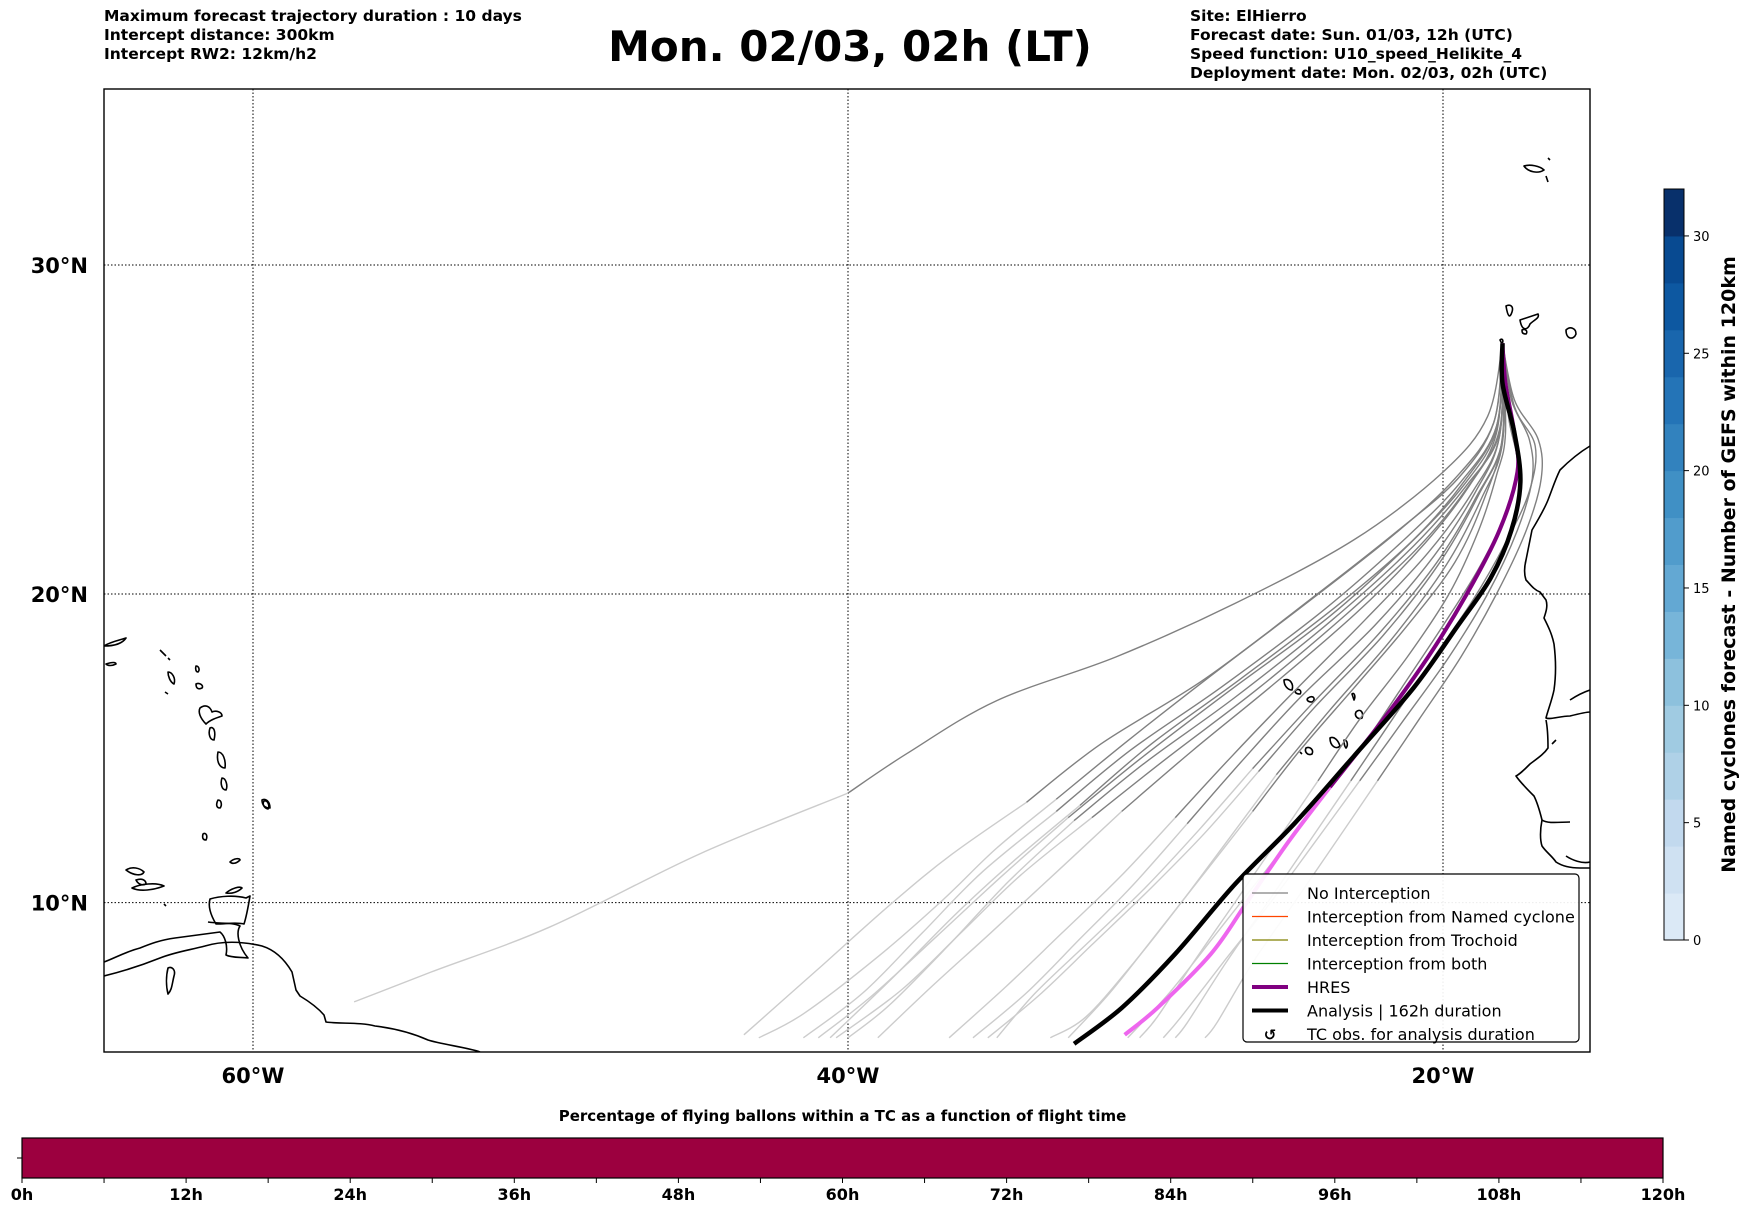 Image resolution: width=1748 pixels, height=1213 pixels. I want to click on coastline-tobago, so click(234, 890).